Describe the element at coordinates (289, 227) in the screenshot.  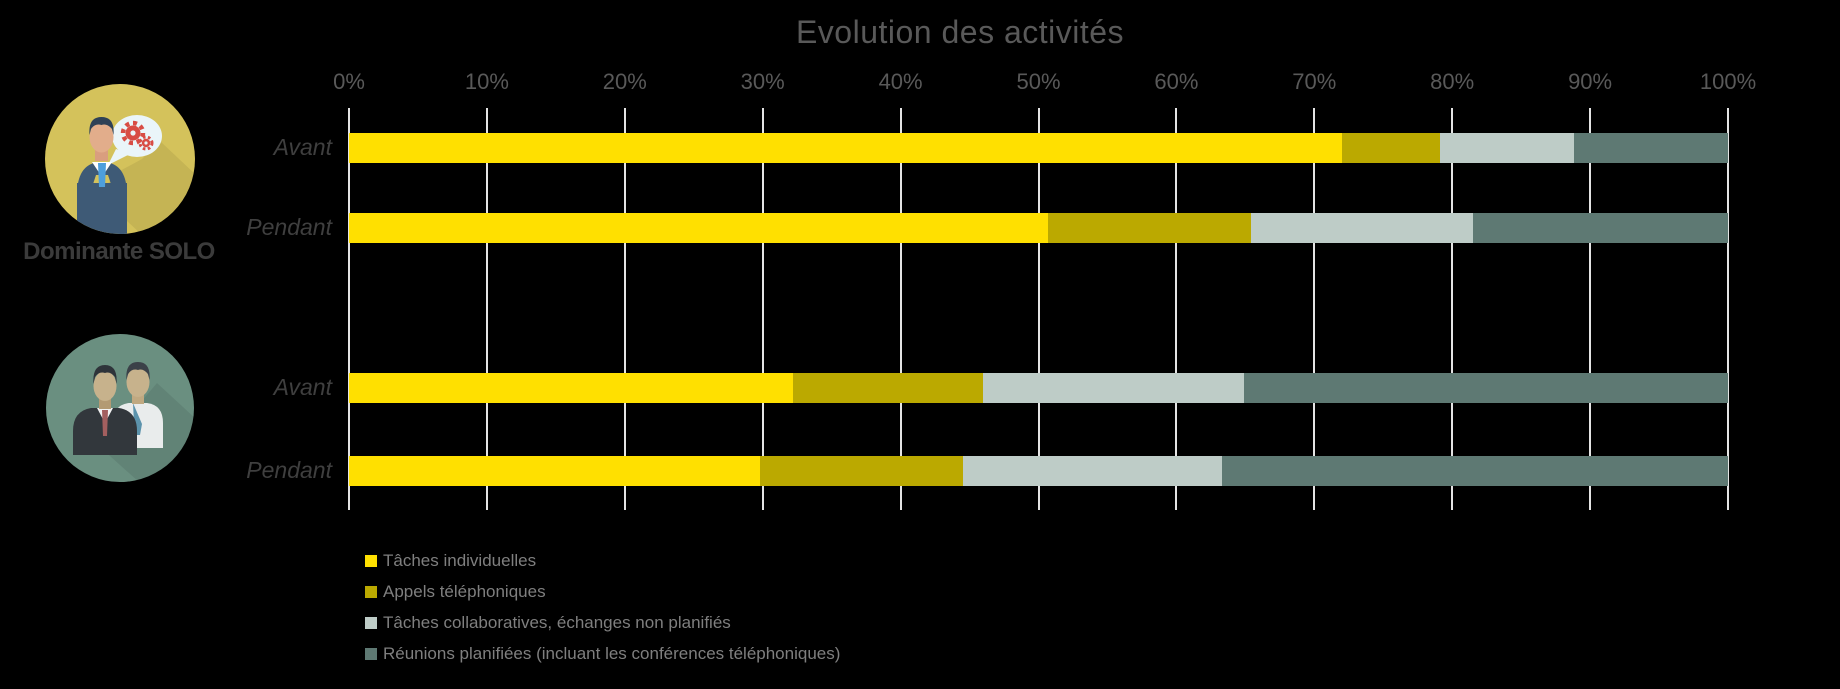
I see `row-label-pendant-2: Pendant` at that location.